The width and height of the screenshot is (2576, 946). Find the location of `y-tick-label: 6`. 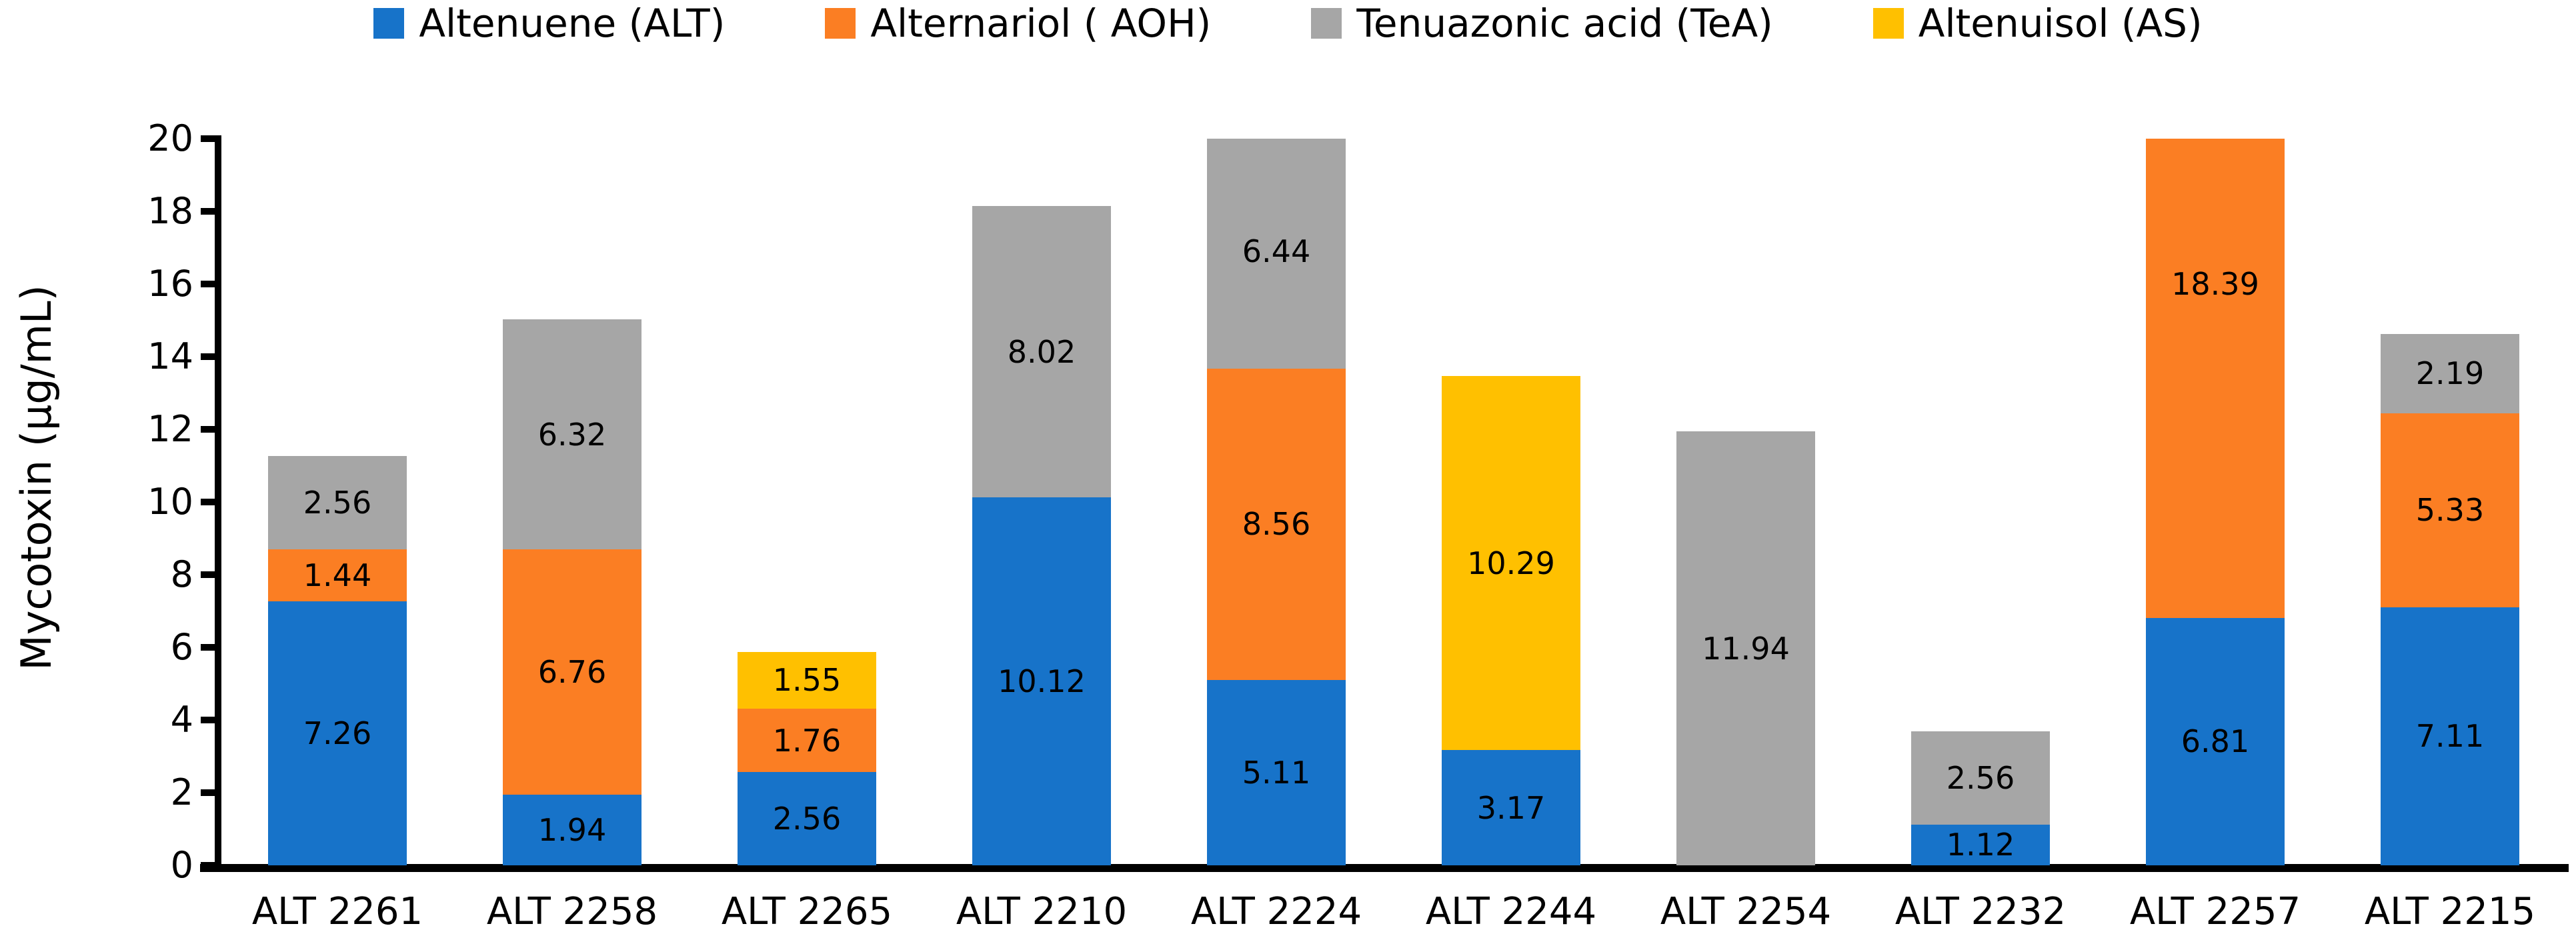

y-tick-label: 6 is located at coordinates (181, 647).